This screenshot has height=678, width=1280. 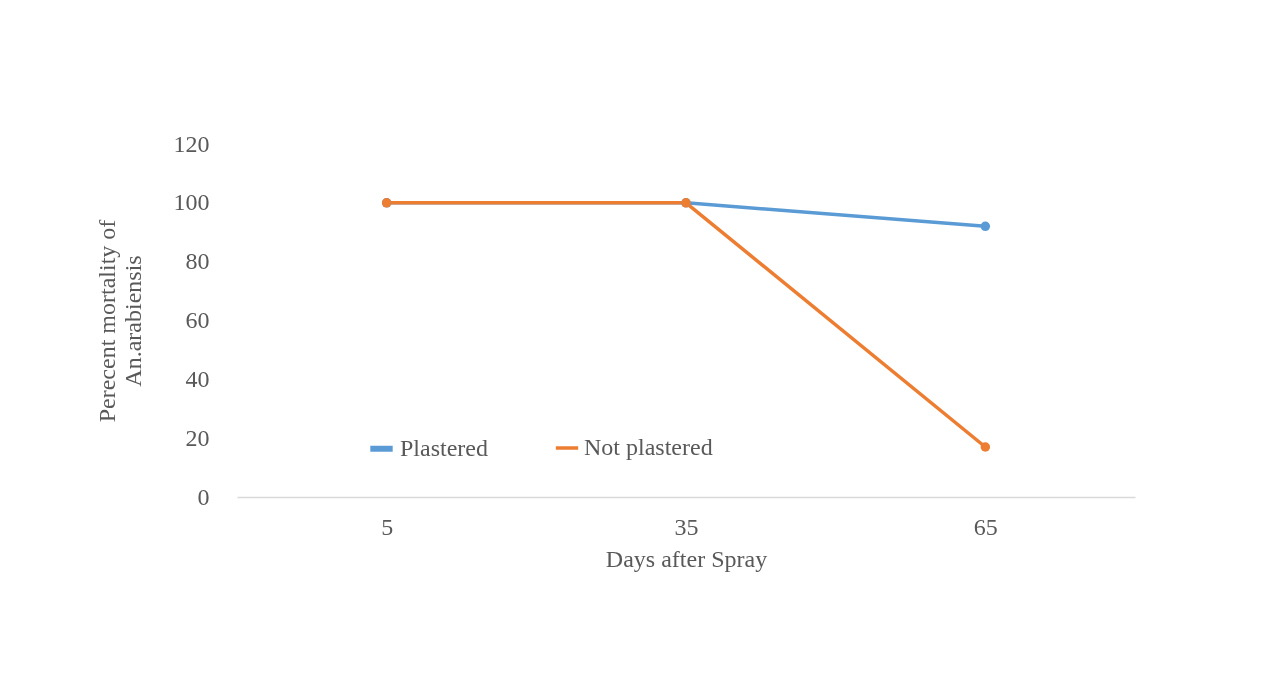 I want to click on y-tick-label: 20, so click(x=197, y=437).